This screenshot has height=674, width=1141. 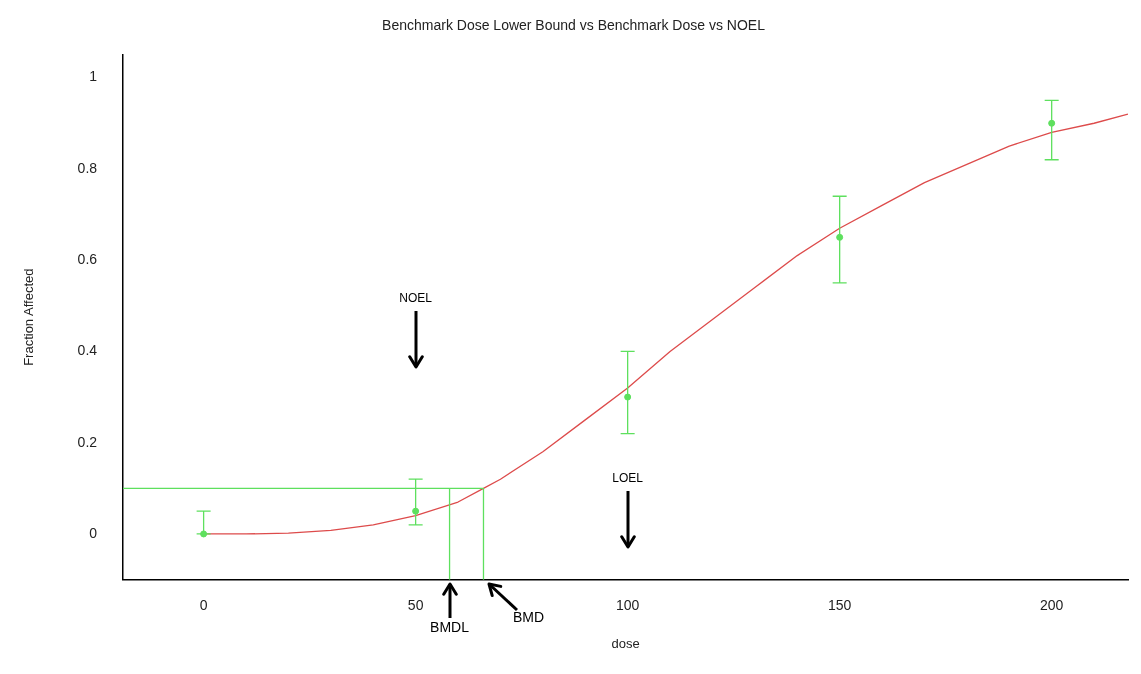 I want to click on y-tick-label: 0.2, so click(x=87, y=441).